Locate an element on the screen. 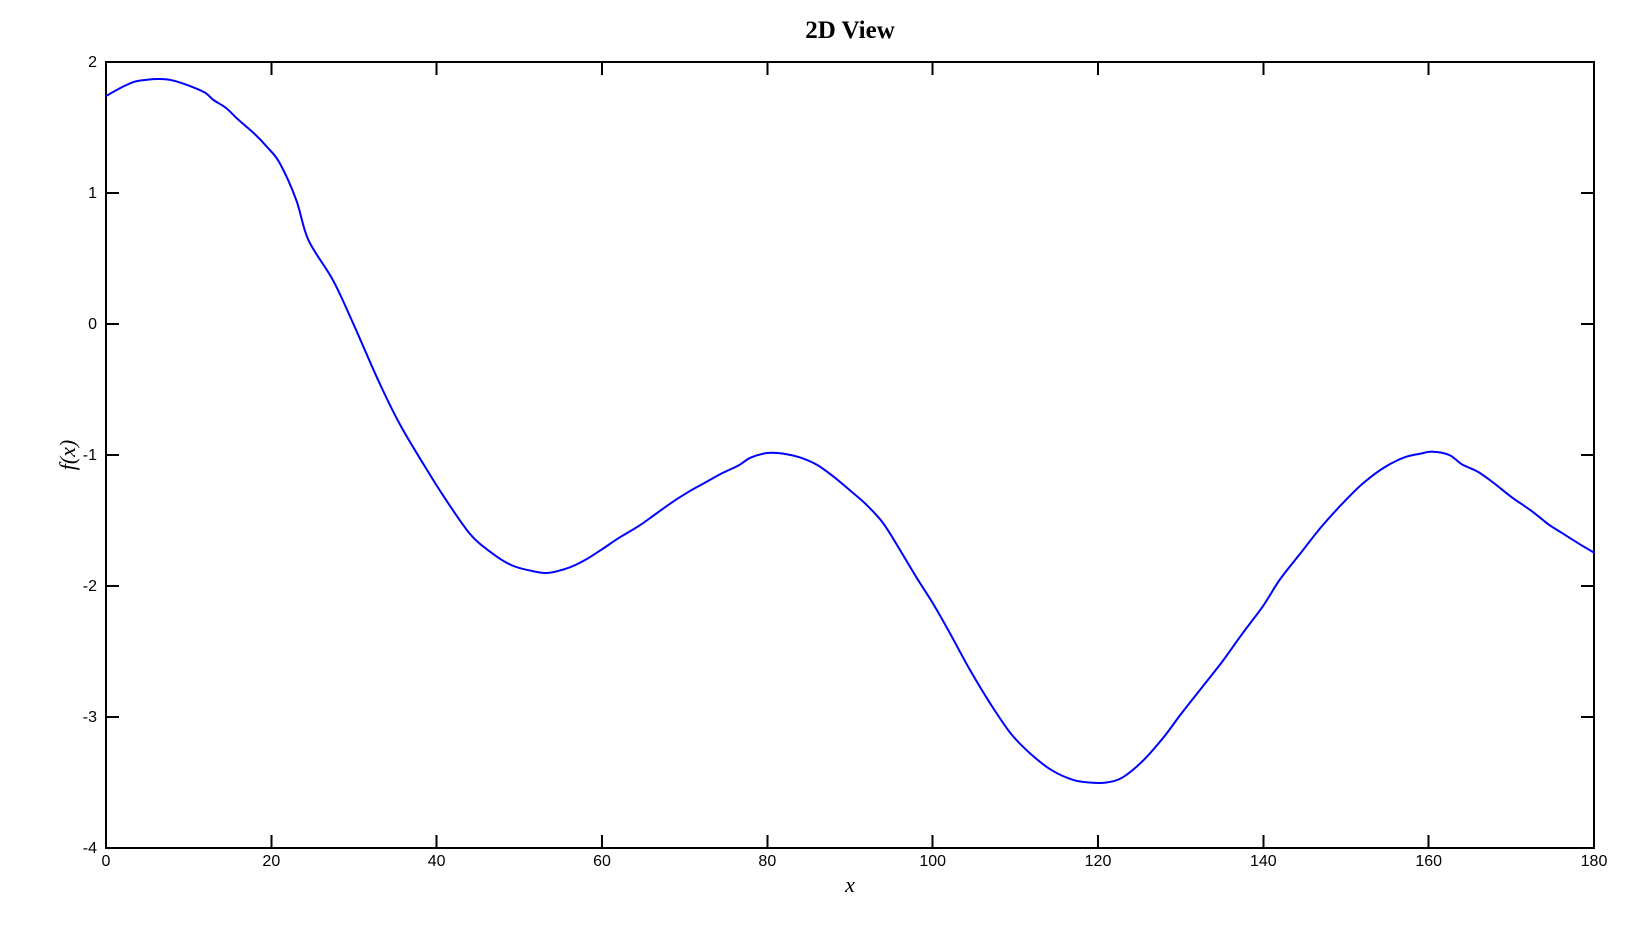 The image size is (1632, 945). y-tick-label: 1 is located at coordinates (92, 193).